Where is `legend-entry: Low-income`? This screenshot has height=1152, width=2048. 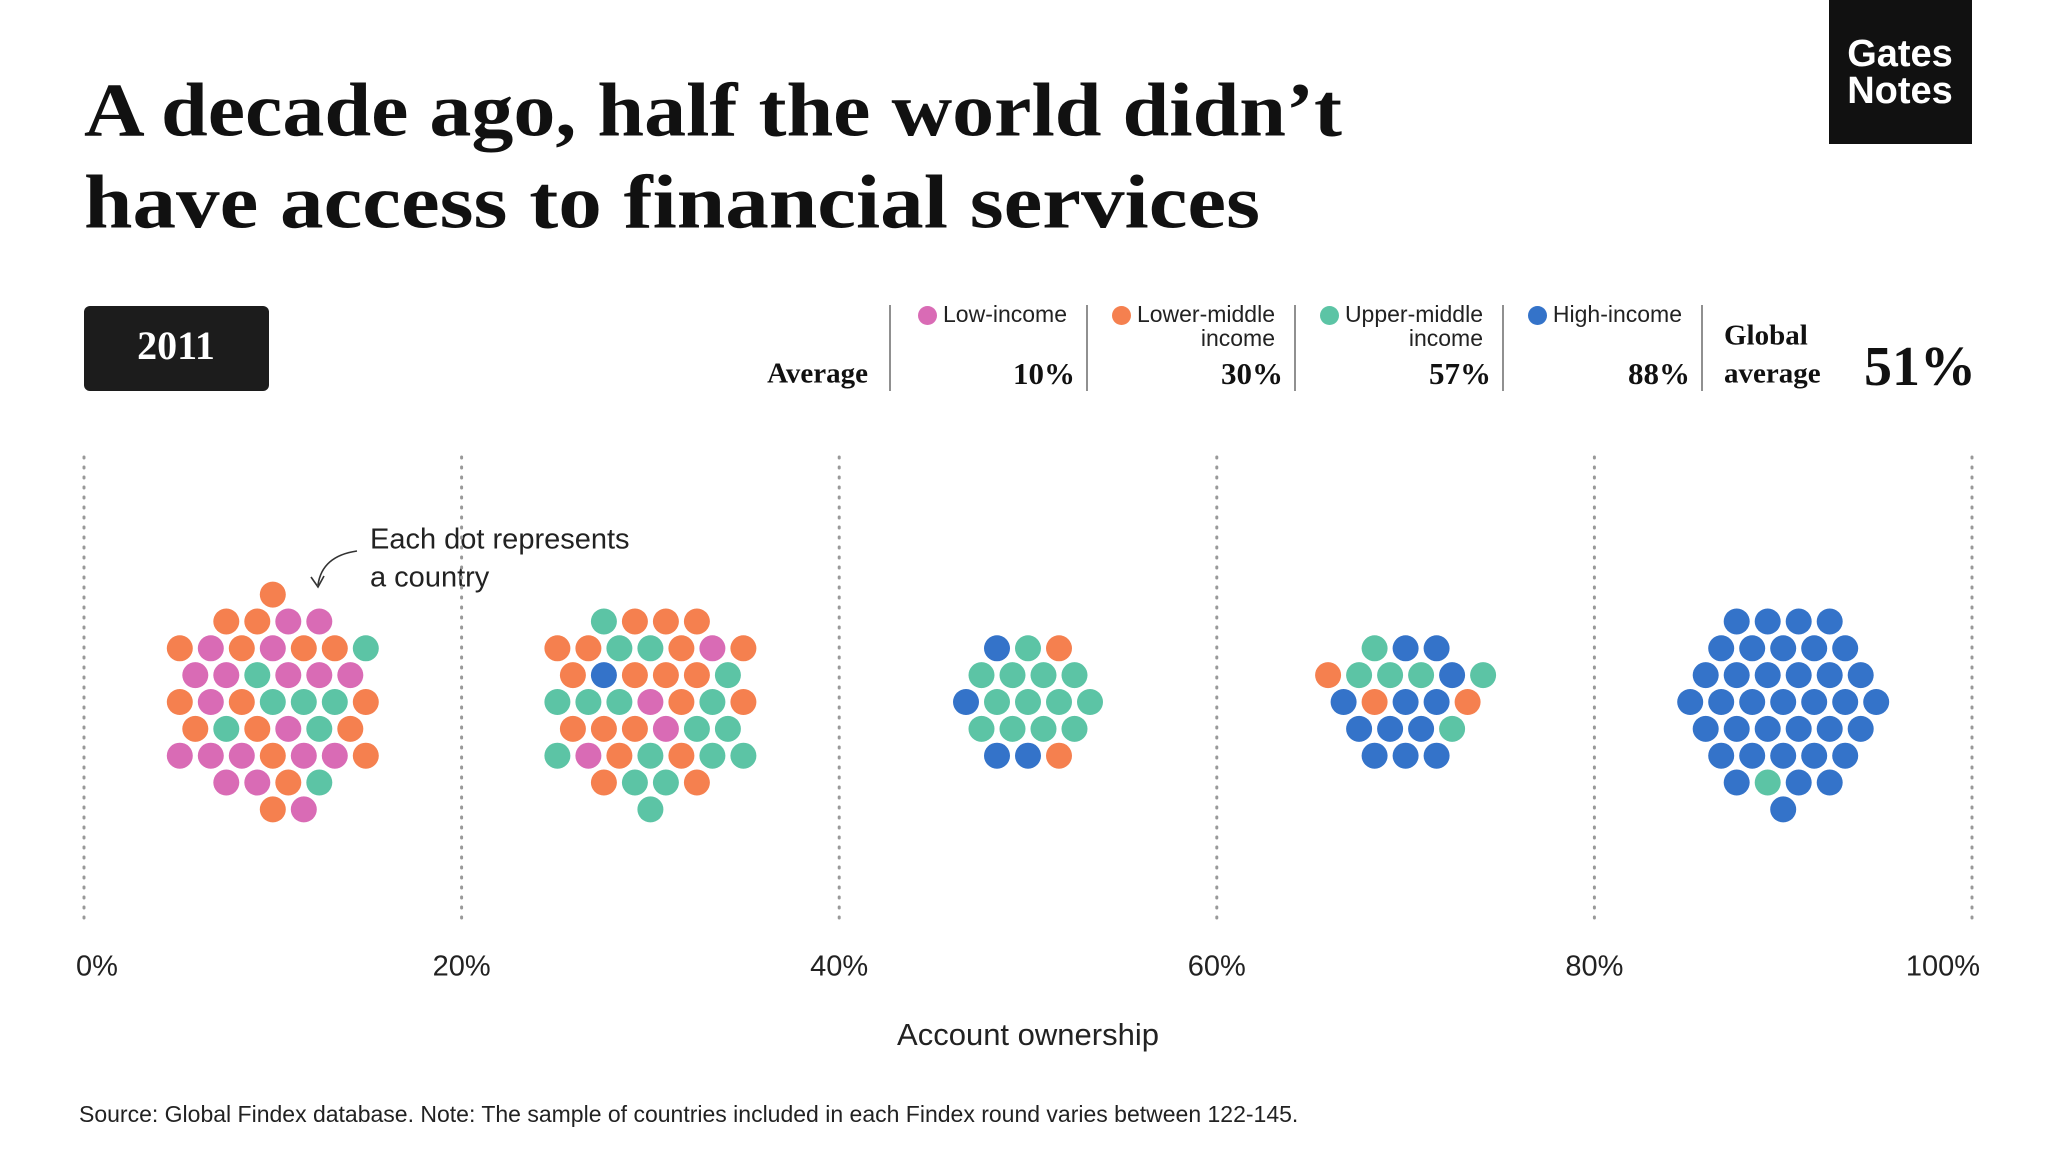 legend-entry: Low-income is located at coordinates (985, 314).